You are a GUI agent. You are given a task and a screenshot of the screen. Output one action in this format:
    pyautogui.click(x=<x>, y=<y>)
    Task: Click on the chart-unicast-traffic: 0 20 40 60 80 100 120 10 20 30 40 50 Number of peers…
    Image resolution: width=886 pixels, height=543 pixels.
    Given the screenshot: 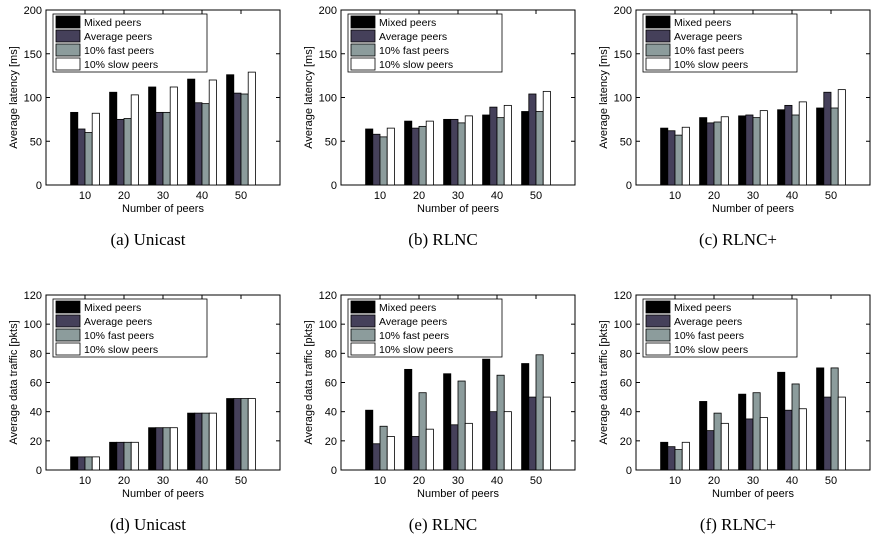 What is the action you would take?
    pyautogui.click(x=144, y=395)
    